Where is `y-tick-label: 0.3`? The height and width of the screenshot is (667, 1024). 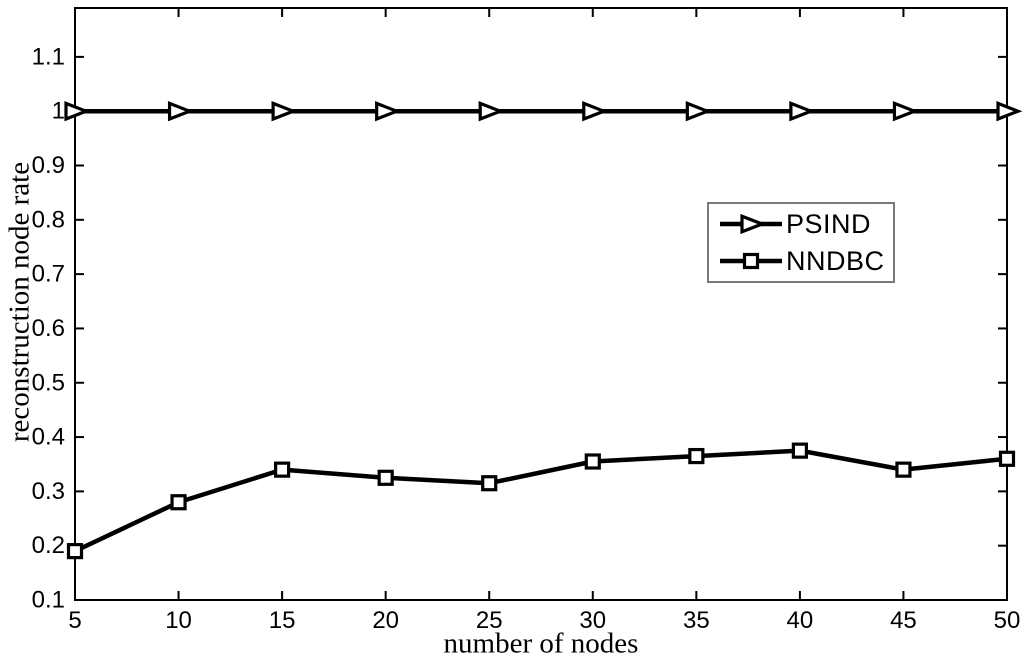
y-tick-label: 0.3 is located at coordinates (48, 491).